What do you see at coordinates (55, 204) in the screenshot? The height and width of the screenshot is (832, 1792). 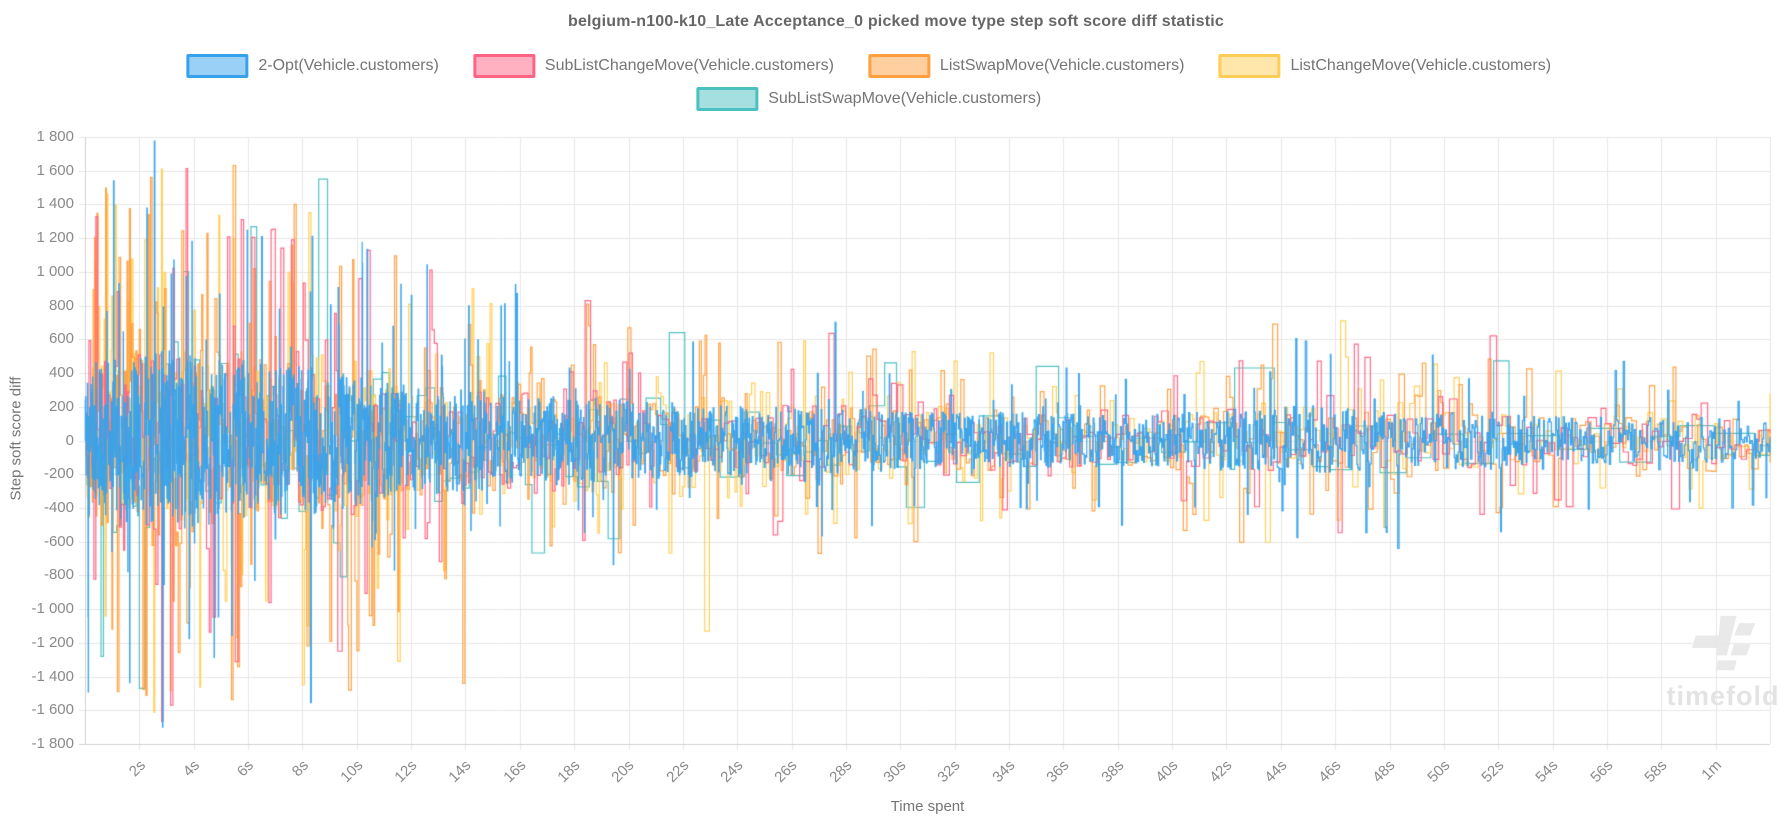 I see `y-tick-label: 1 400` at bounding box center [55, 204].